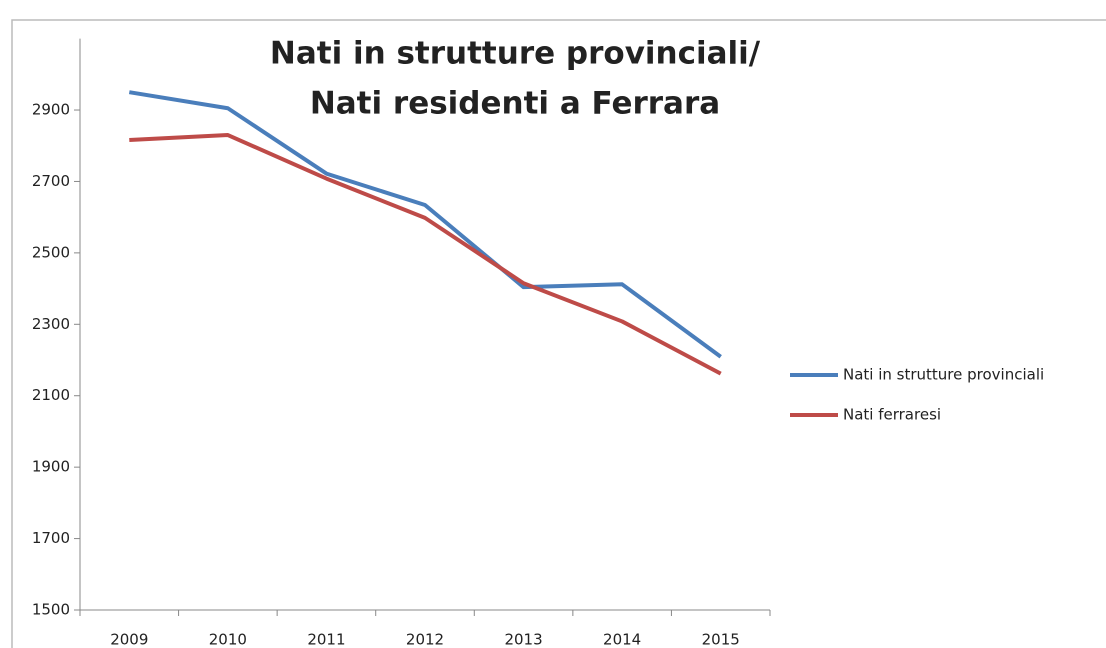 The image size is (1106, 648). I want to click on y-tick-label: 2500, so click(51, 252).